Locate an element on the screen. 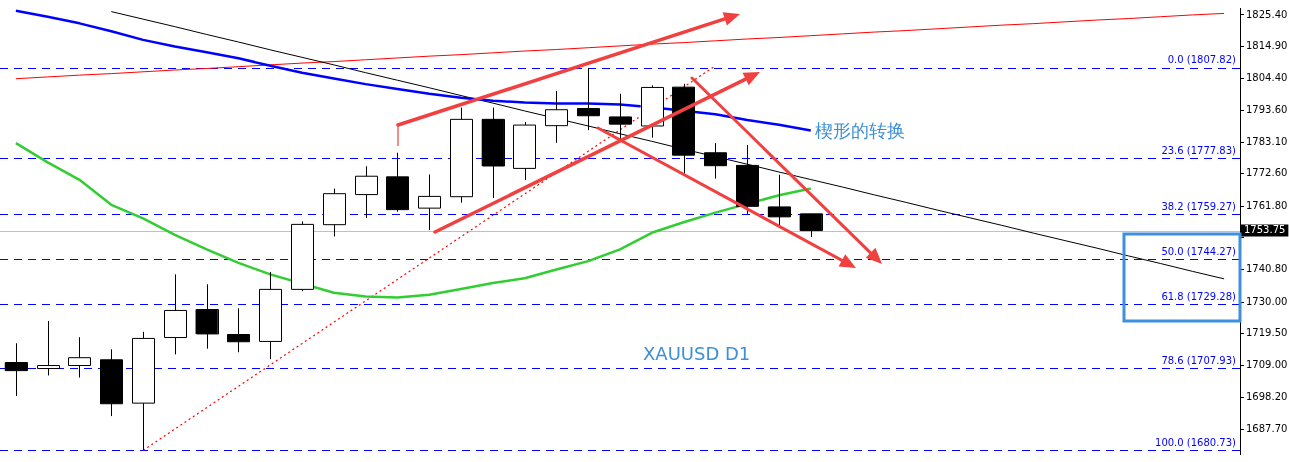  y-tick-label: 1709.00 is located at coordinates (1267, 364).